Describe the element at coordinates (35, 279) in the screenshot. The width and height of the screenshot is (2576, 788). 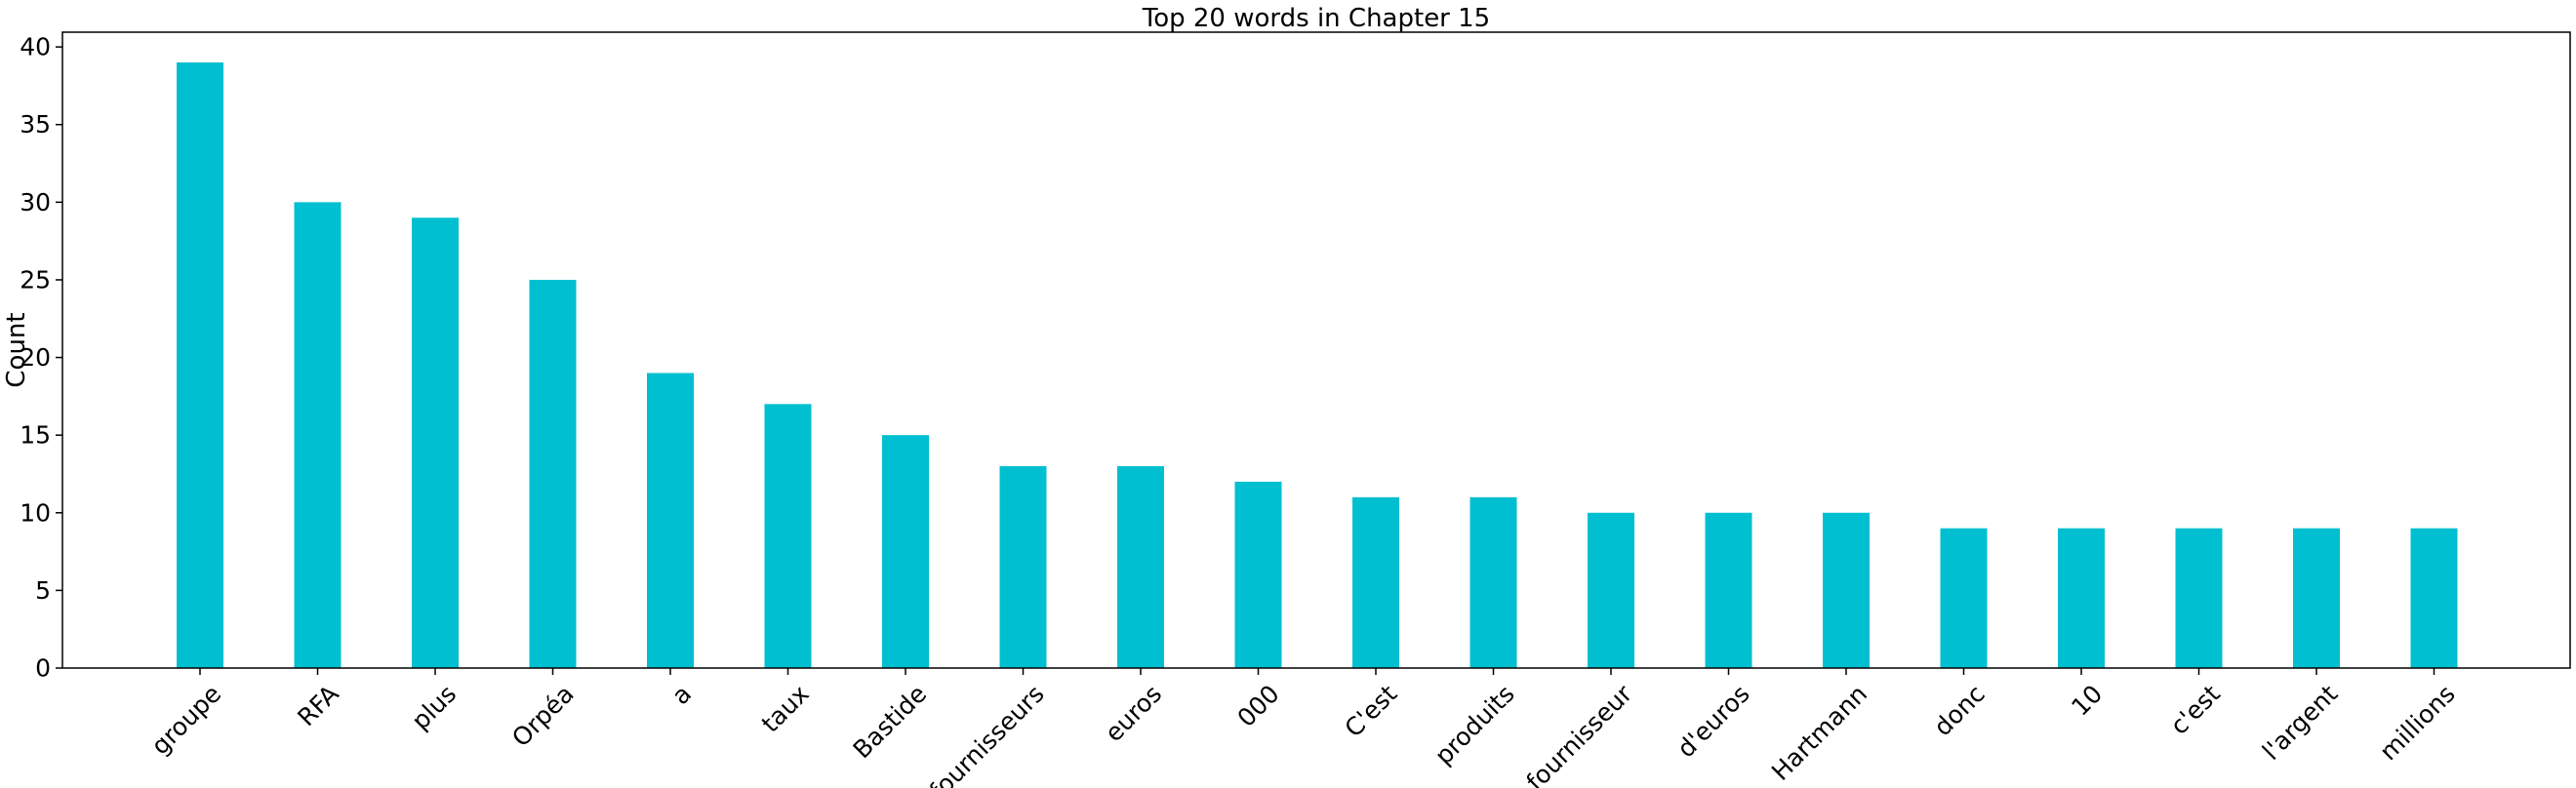
I see `y-tick-label-5: 25` at that location.